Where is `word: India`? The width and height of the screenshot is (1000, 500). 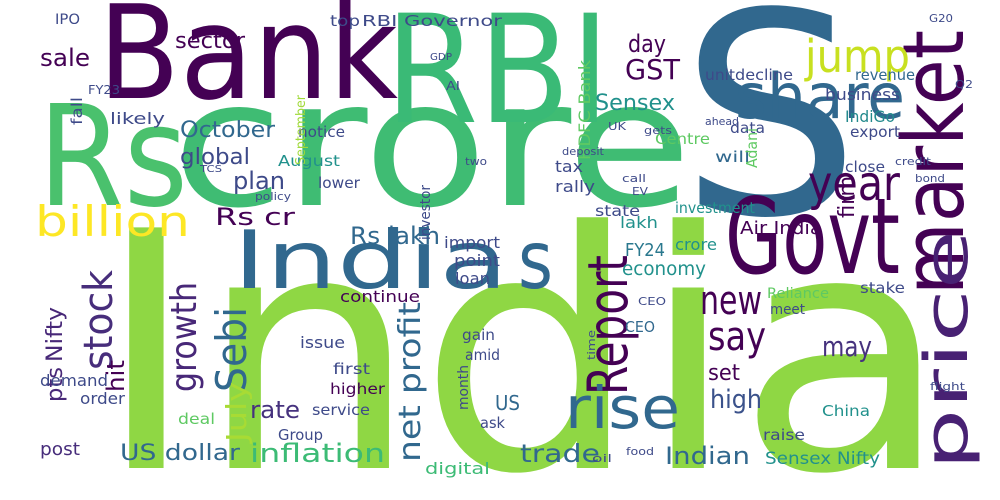 word: India is located at coordinates (370, 260).